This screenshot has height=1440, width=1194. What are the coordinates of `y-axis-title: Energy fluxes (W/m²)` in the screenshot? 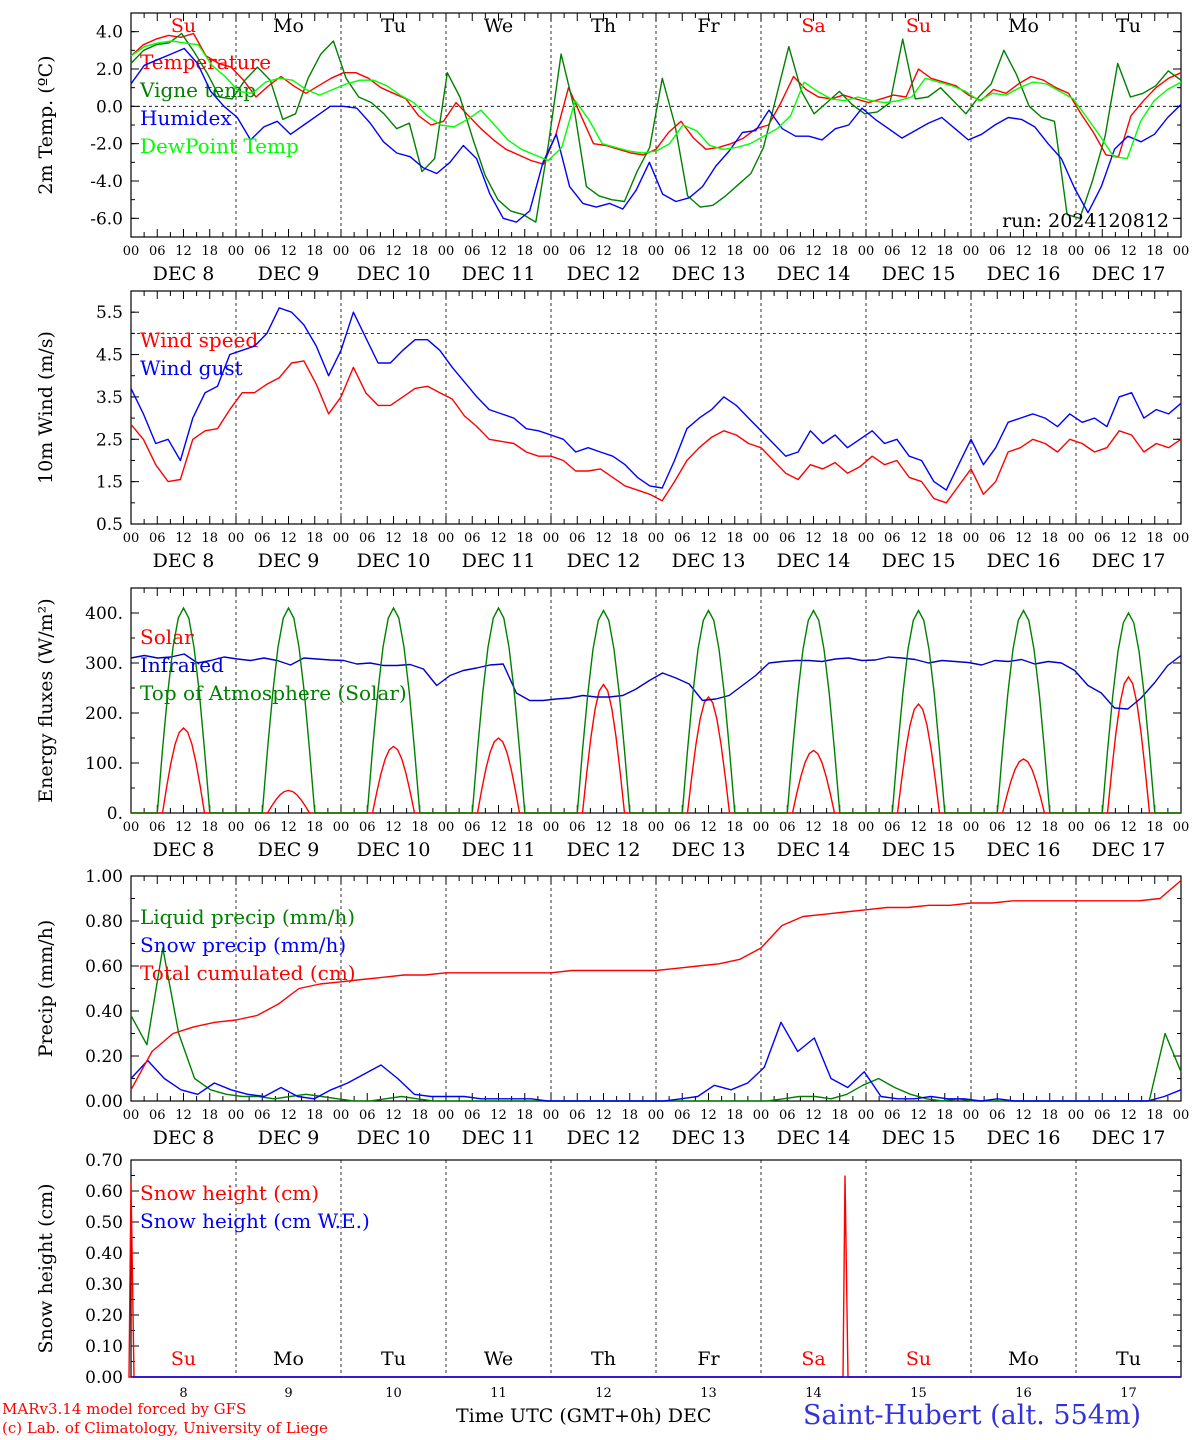 It's located at (46, 700).